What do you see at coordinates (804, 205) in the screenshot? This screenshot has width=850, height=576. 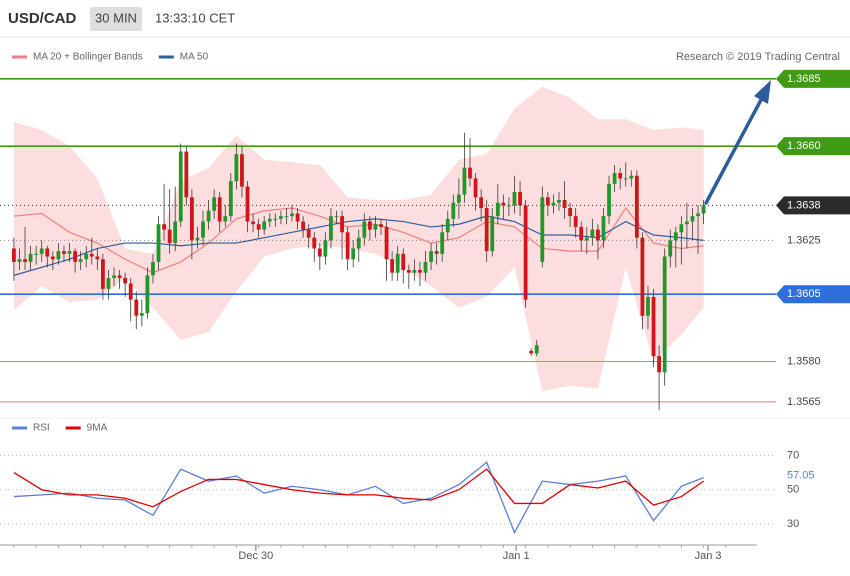 I see `price-label: 1.3638` at bounding box center [804, 205].